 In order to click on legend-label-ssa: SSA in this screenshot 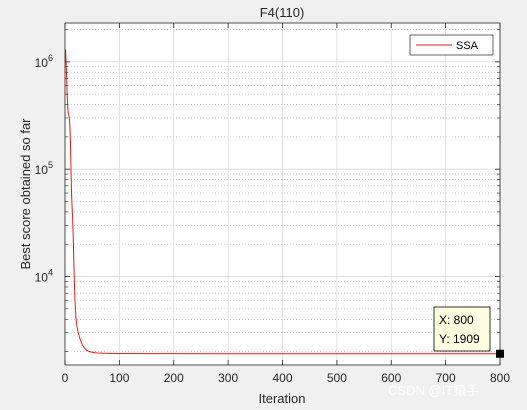, I will do `click(467, 46)`.